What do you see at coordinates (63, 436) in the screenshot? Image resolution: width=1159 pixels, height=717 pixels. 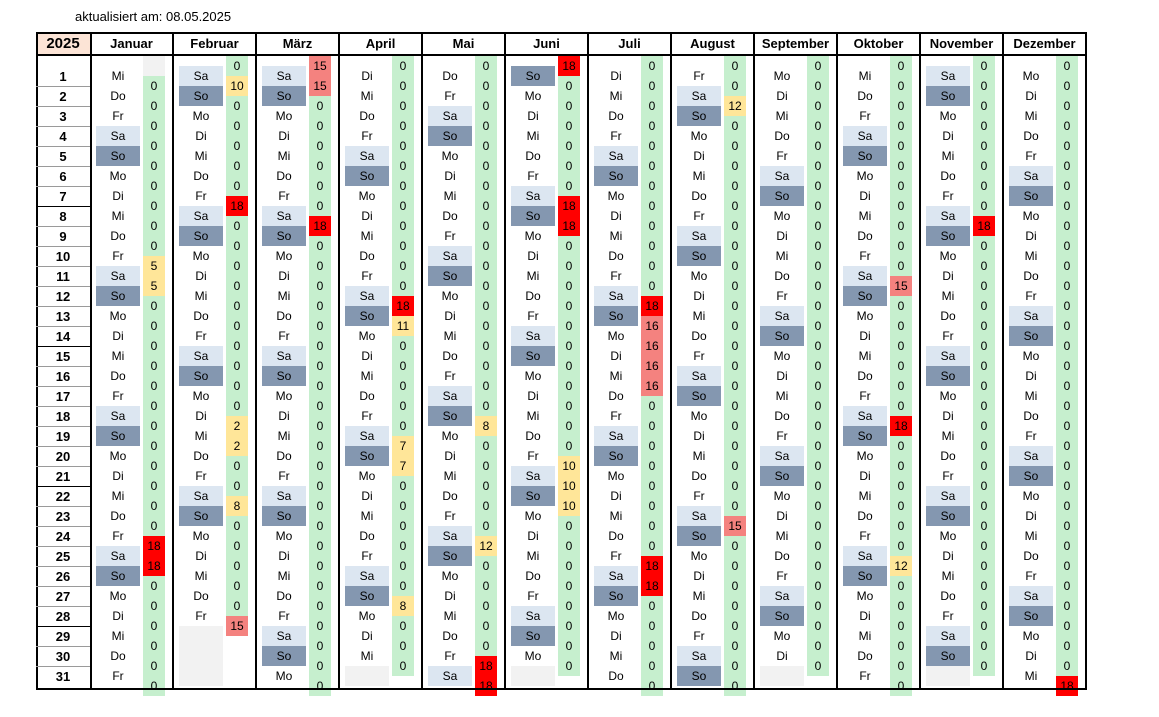 I see `day-number: 19` at bounding box center [63, 436].